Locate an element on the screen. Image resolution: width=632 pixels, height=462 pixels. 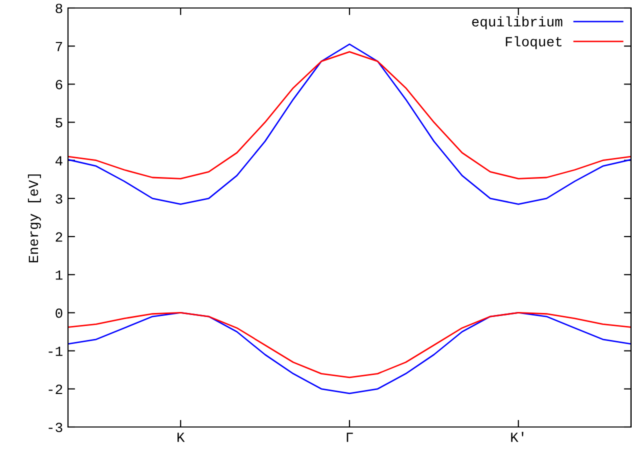
y-axis-title: Energy [eV] is located at coordinates (34, 218).